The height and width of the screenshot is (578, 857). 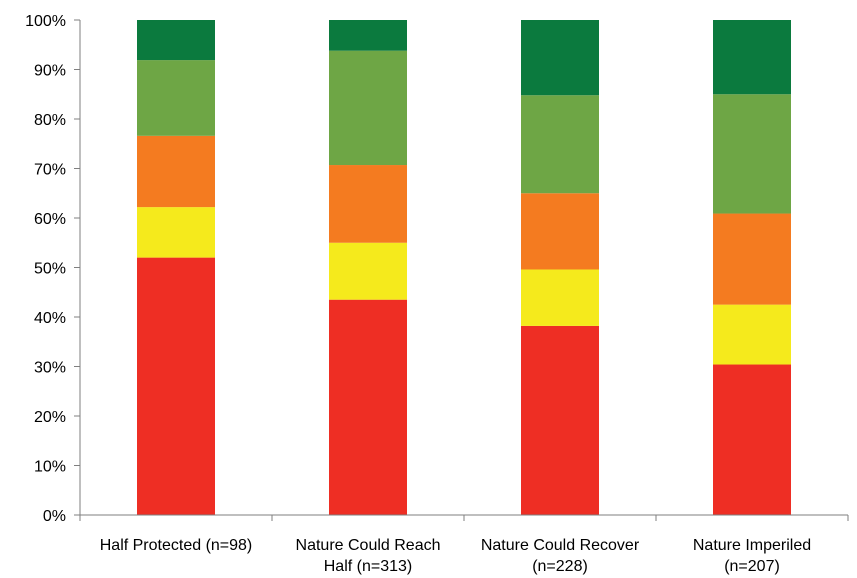 I want to click on x-category-label: Nature Could Reach, so click(x=368, y=545).